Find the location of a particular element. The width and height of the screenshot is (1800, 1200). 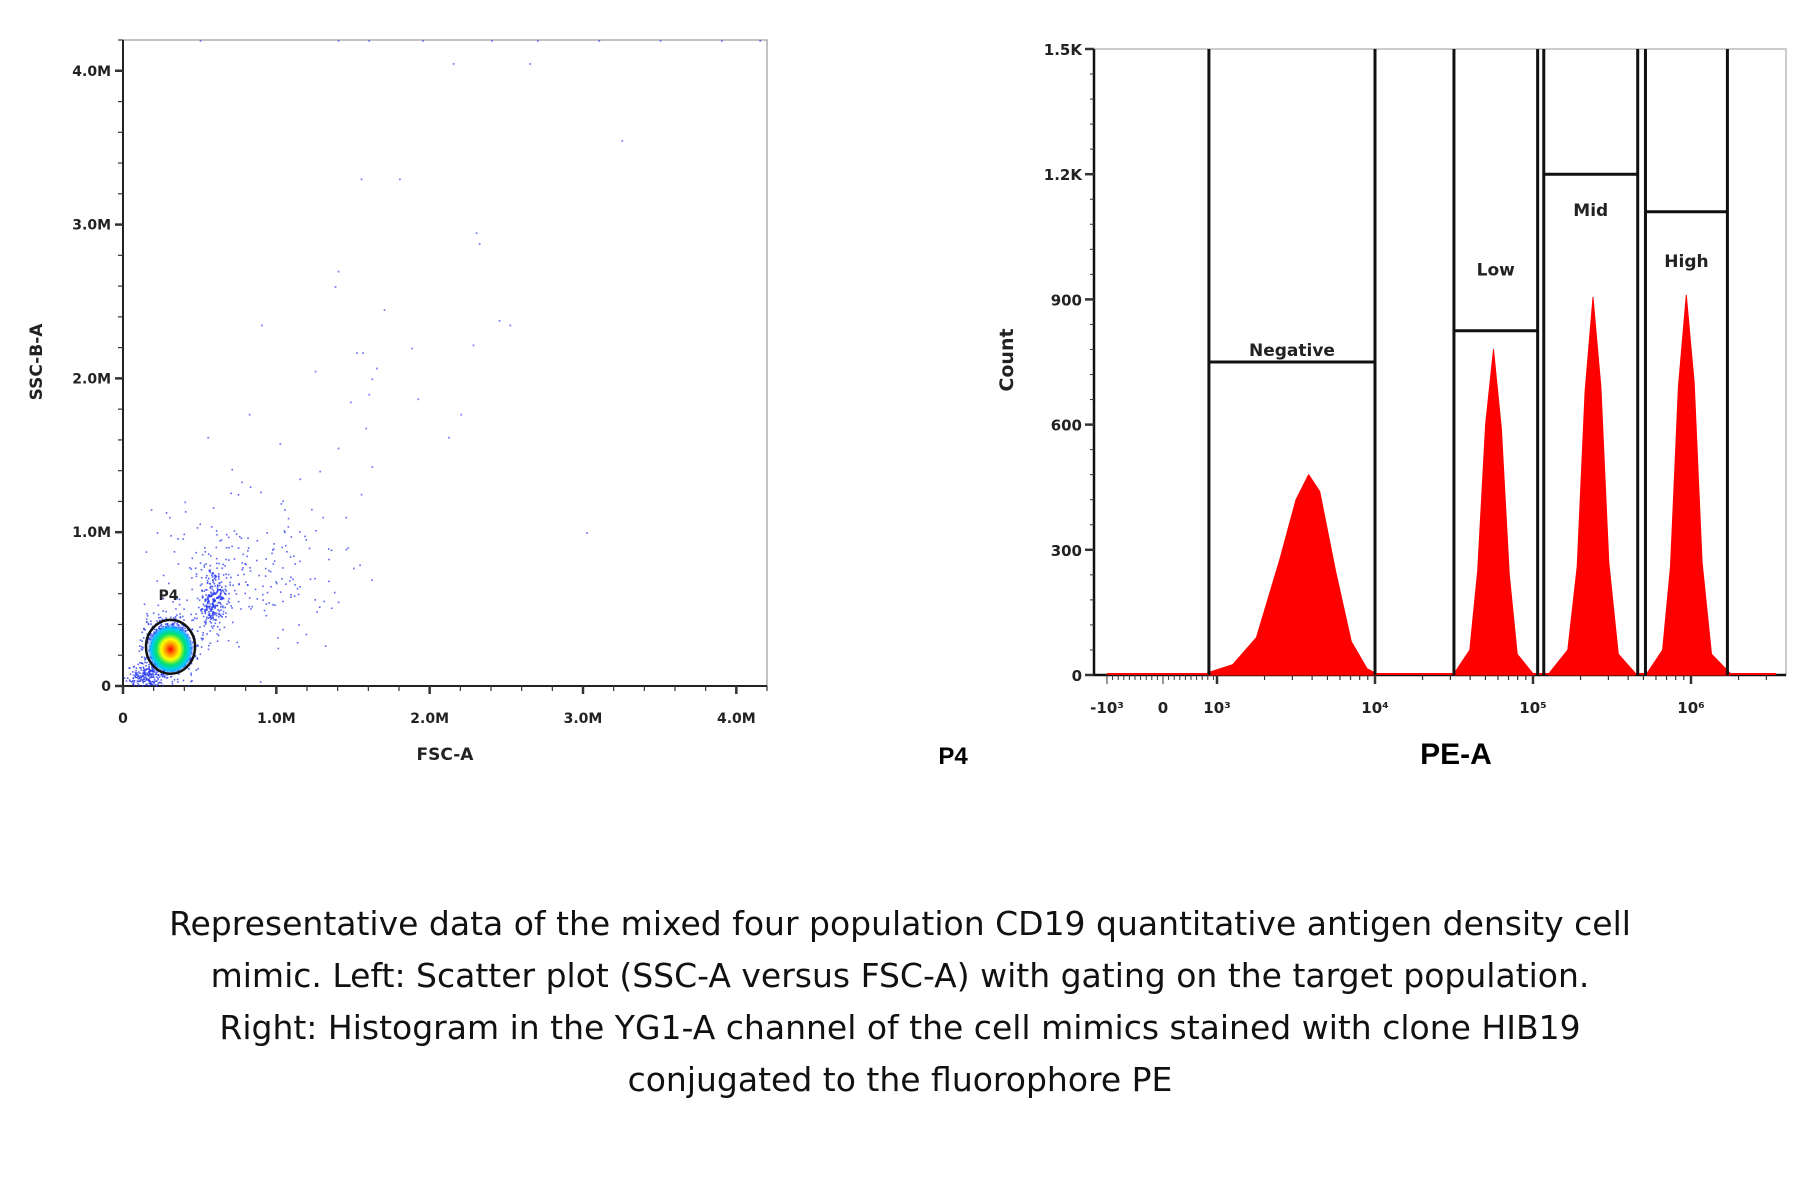

density-core is located at coordinates (170, 647).